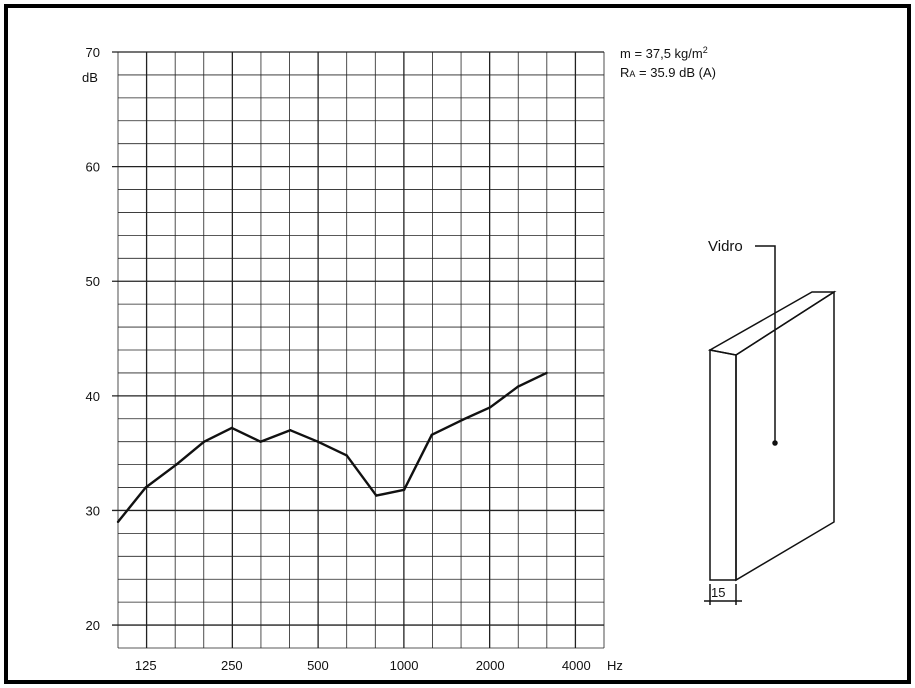 Image resolution: width=915 pixels, height=688 pixels. I want to click on mass-annotation: m = 37,5 kg/m2, so click(664, 53).